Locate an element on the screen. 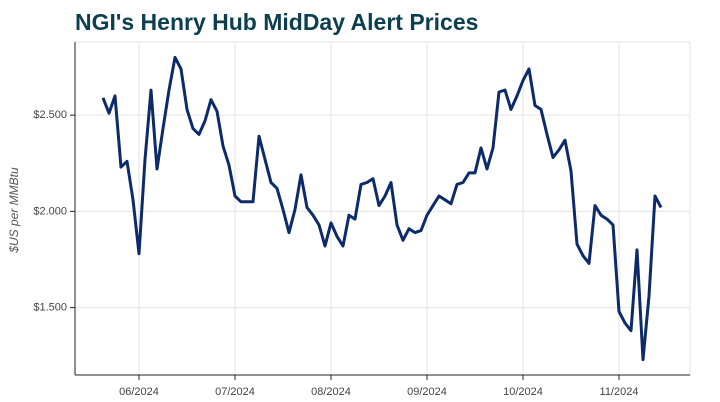 Image resolution: width=720 pixels, height=402 pixels. x-tick-label: 09/2024 is located at coordinates (427, 392).